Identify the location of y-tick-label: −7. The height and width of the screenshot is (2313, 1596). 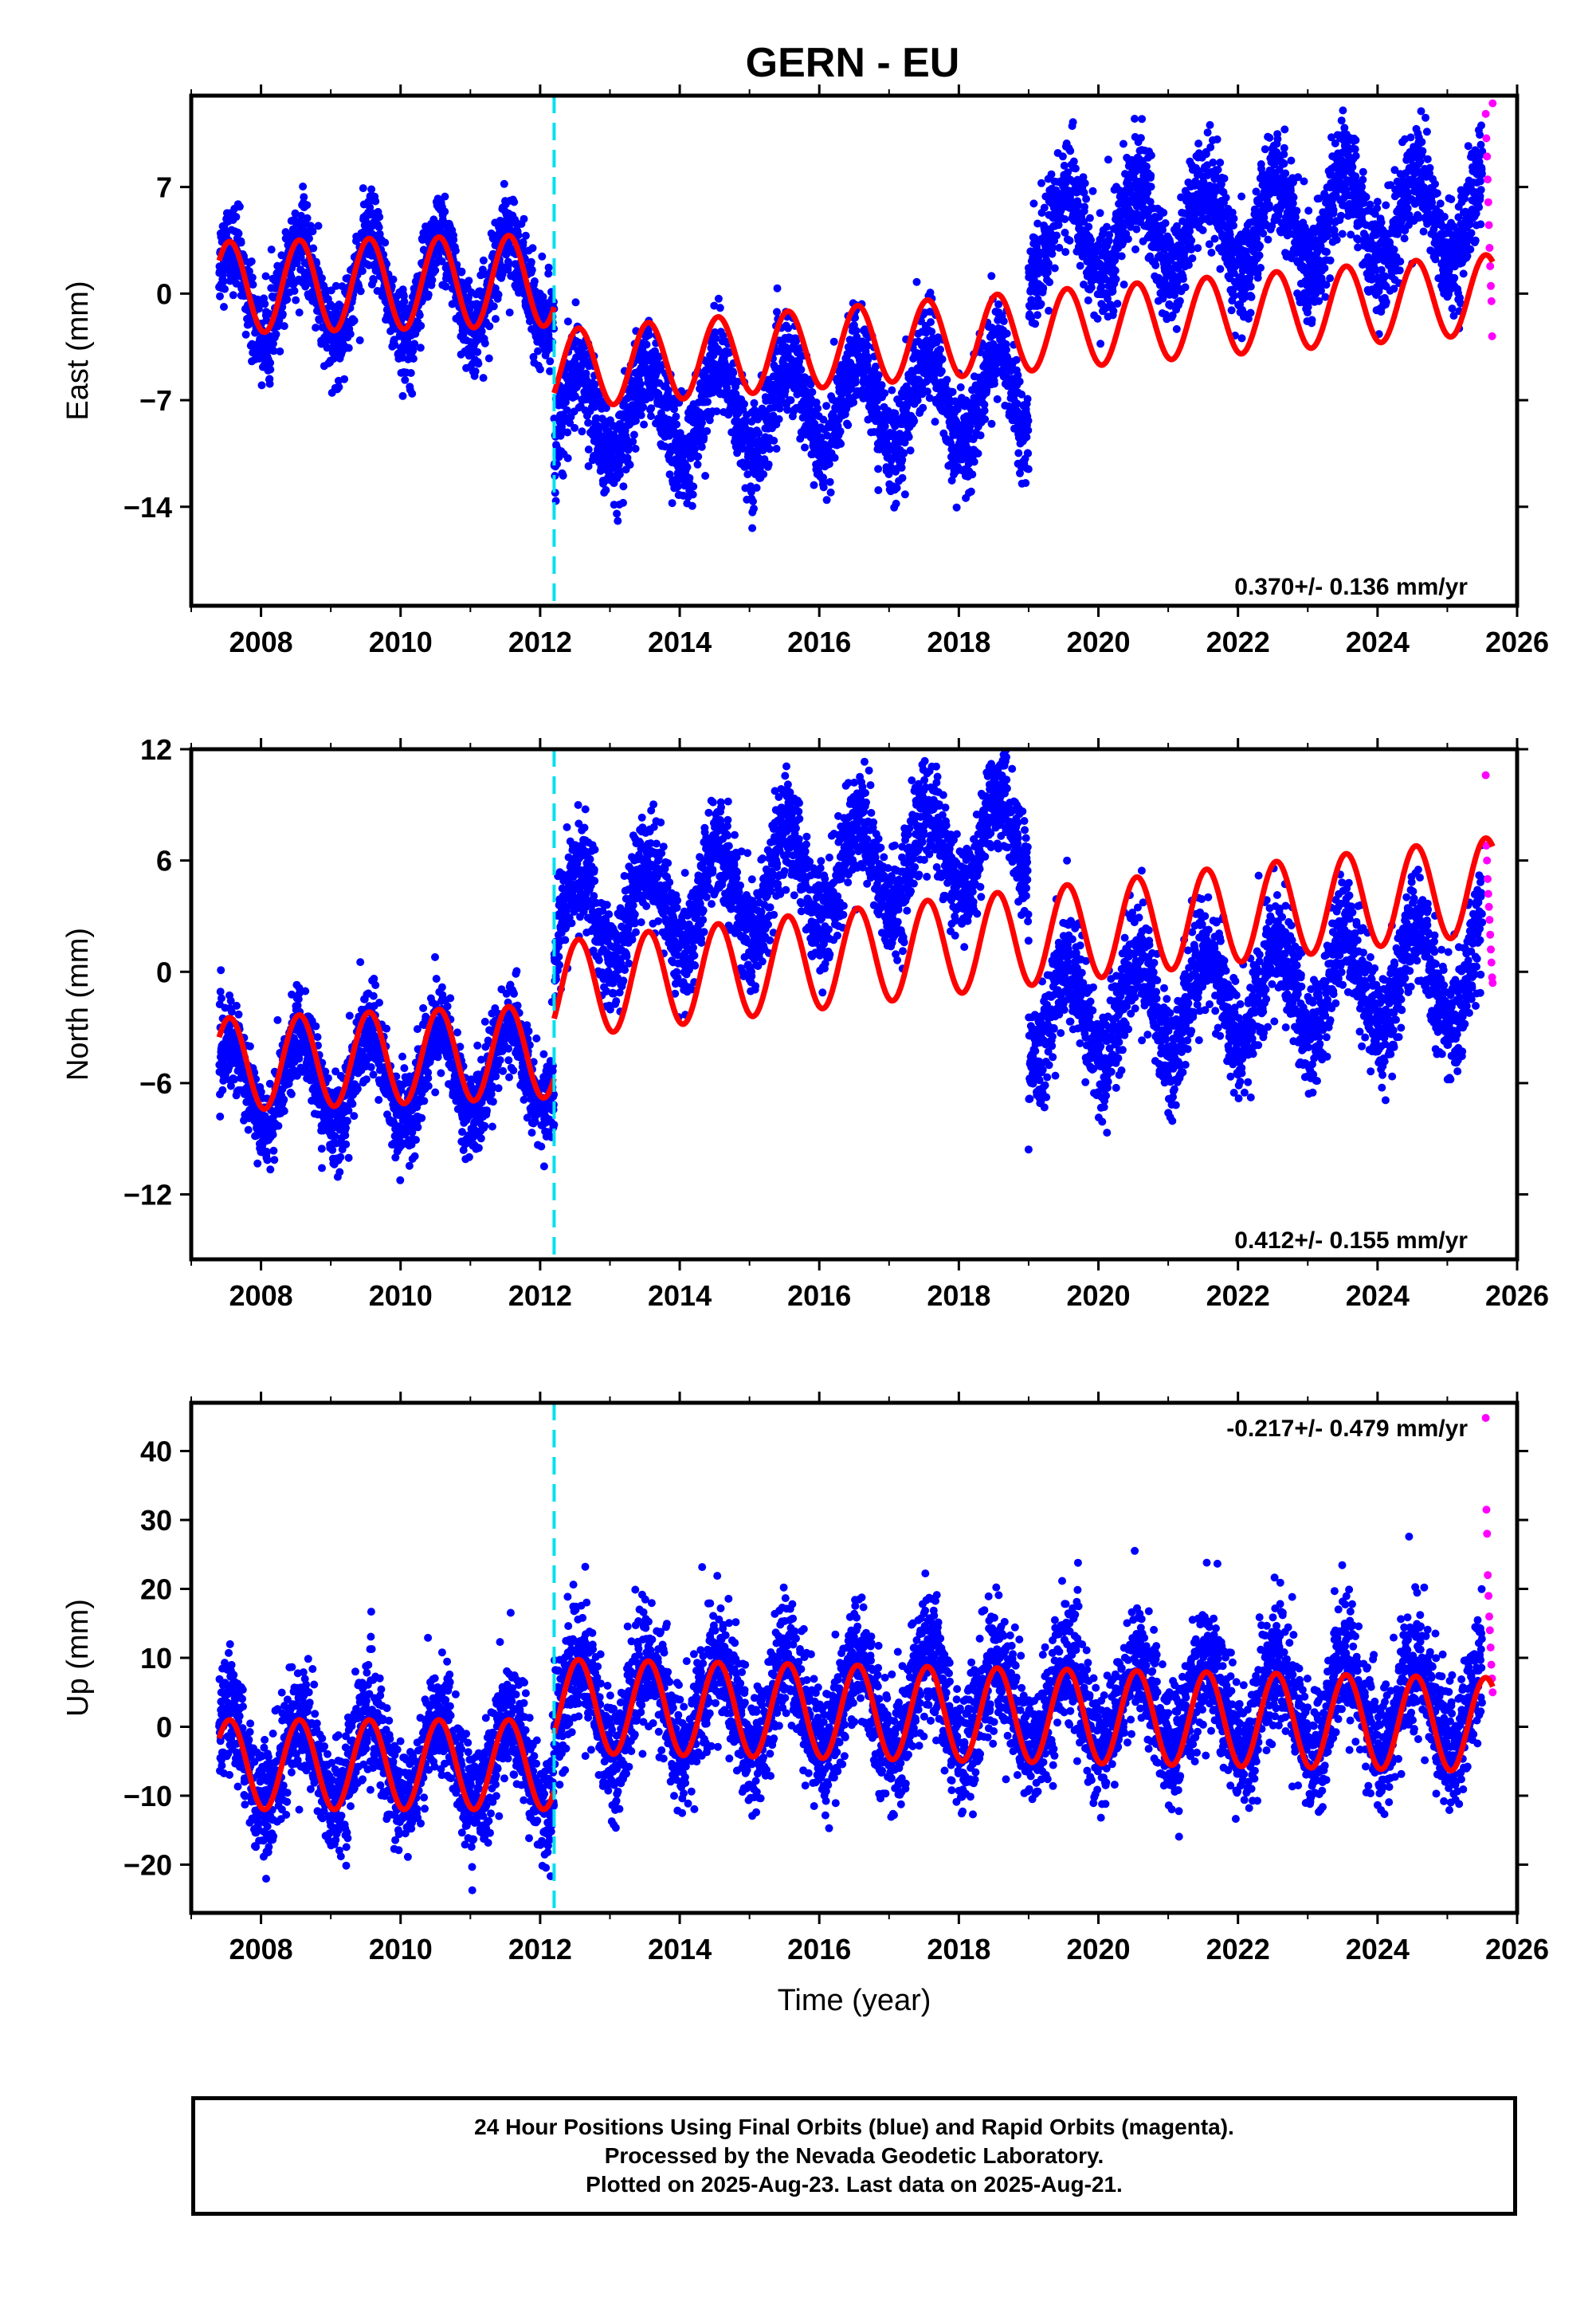
(156, 400).